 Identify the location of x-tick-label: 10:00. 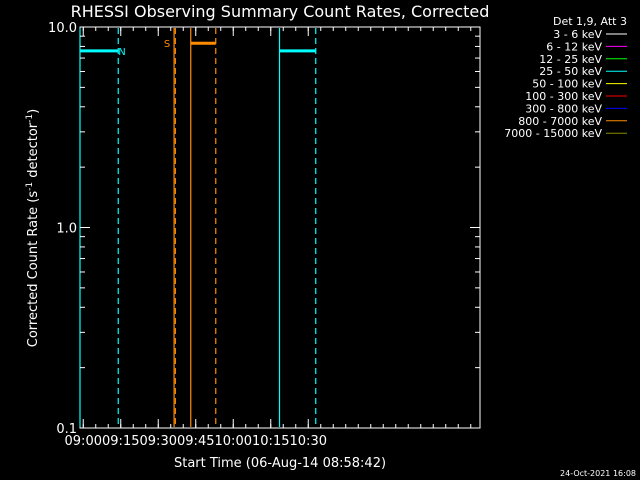
(233, 441).